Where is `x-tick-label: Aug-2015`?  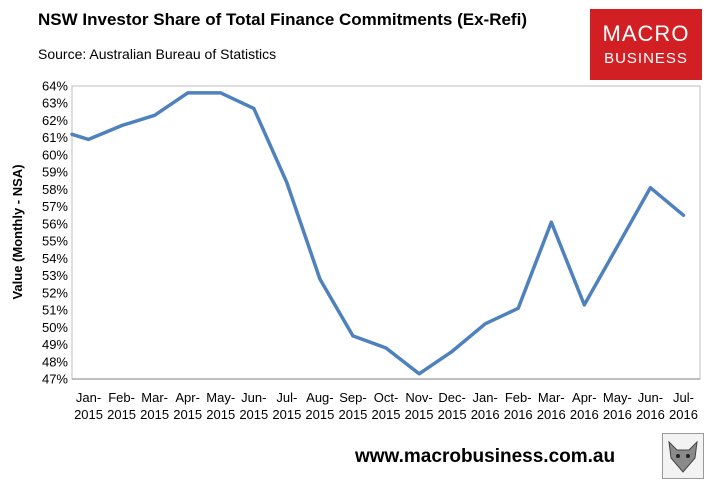
x-tick-label: Aug-2015 is located at coordinates (319, 406).